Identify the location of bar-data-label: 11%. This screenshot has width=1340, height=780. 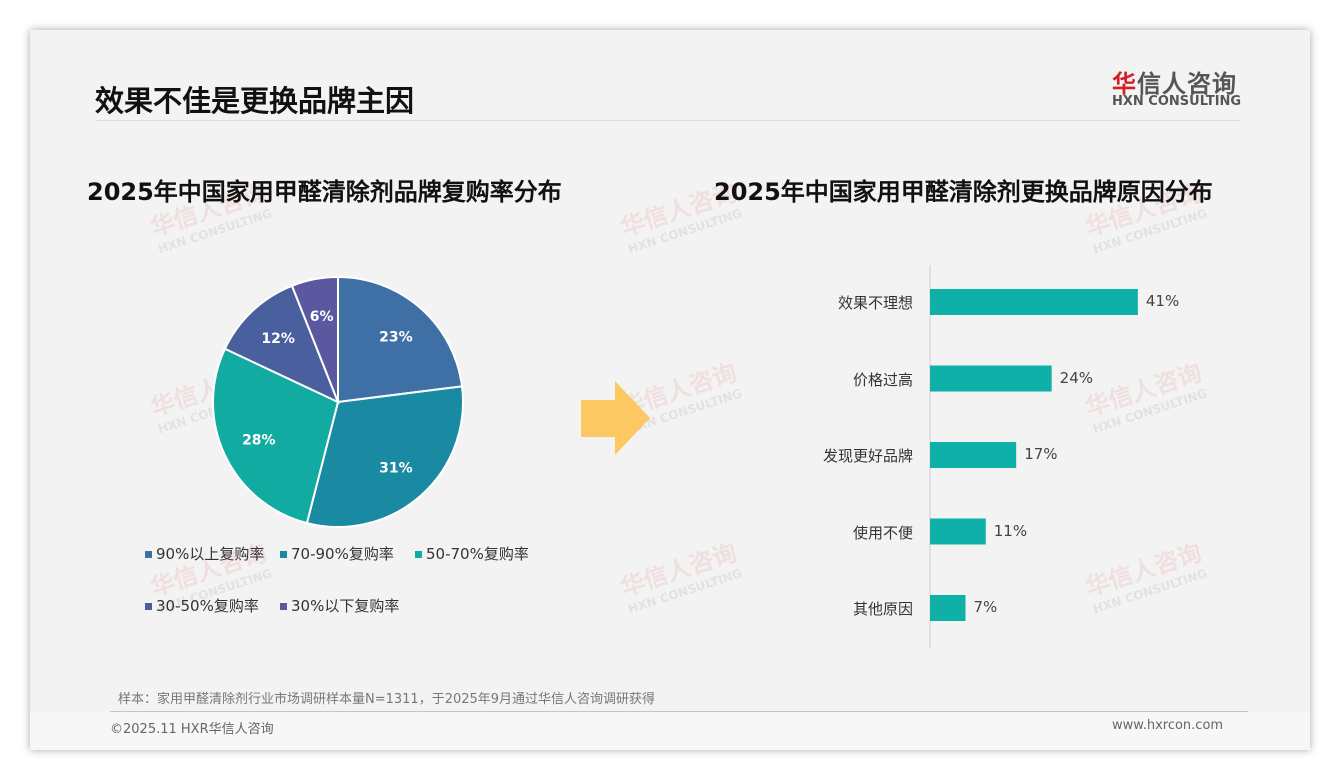
(1010, 530).